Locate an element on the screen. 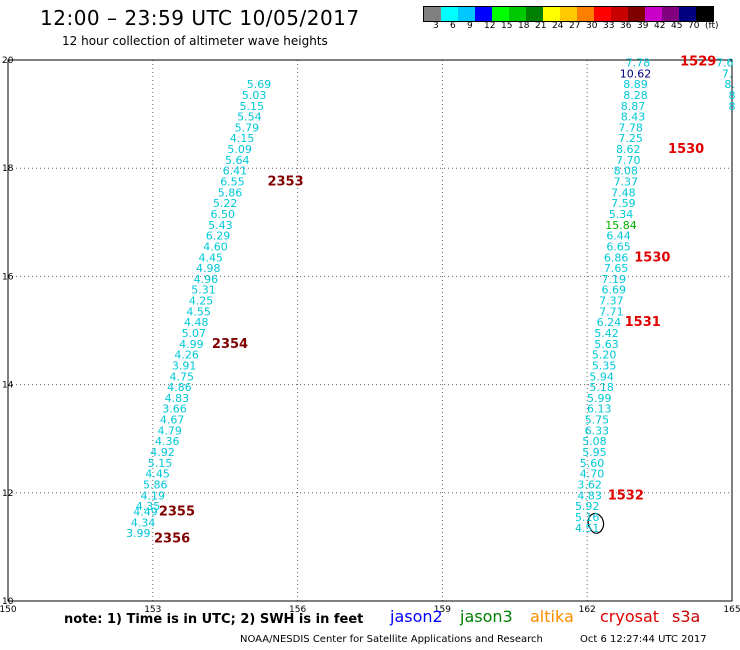 The image size is (740, 650). wave-height-value: 8.08 is located at coordinates (626, 171).